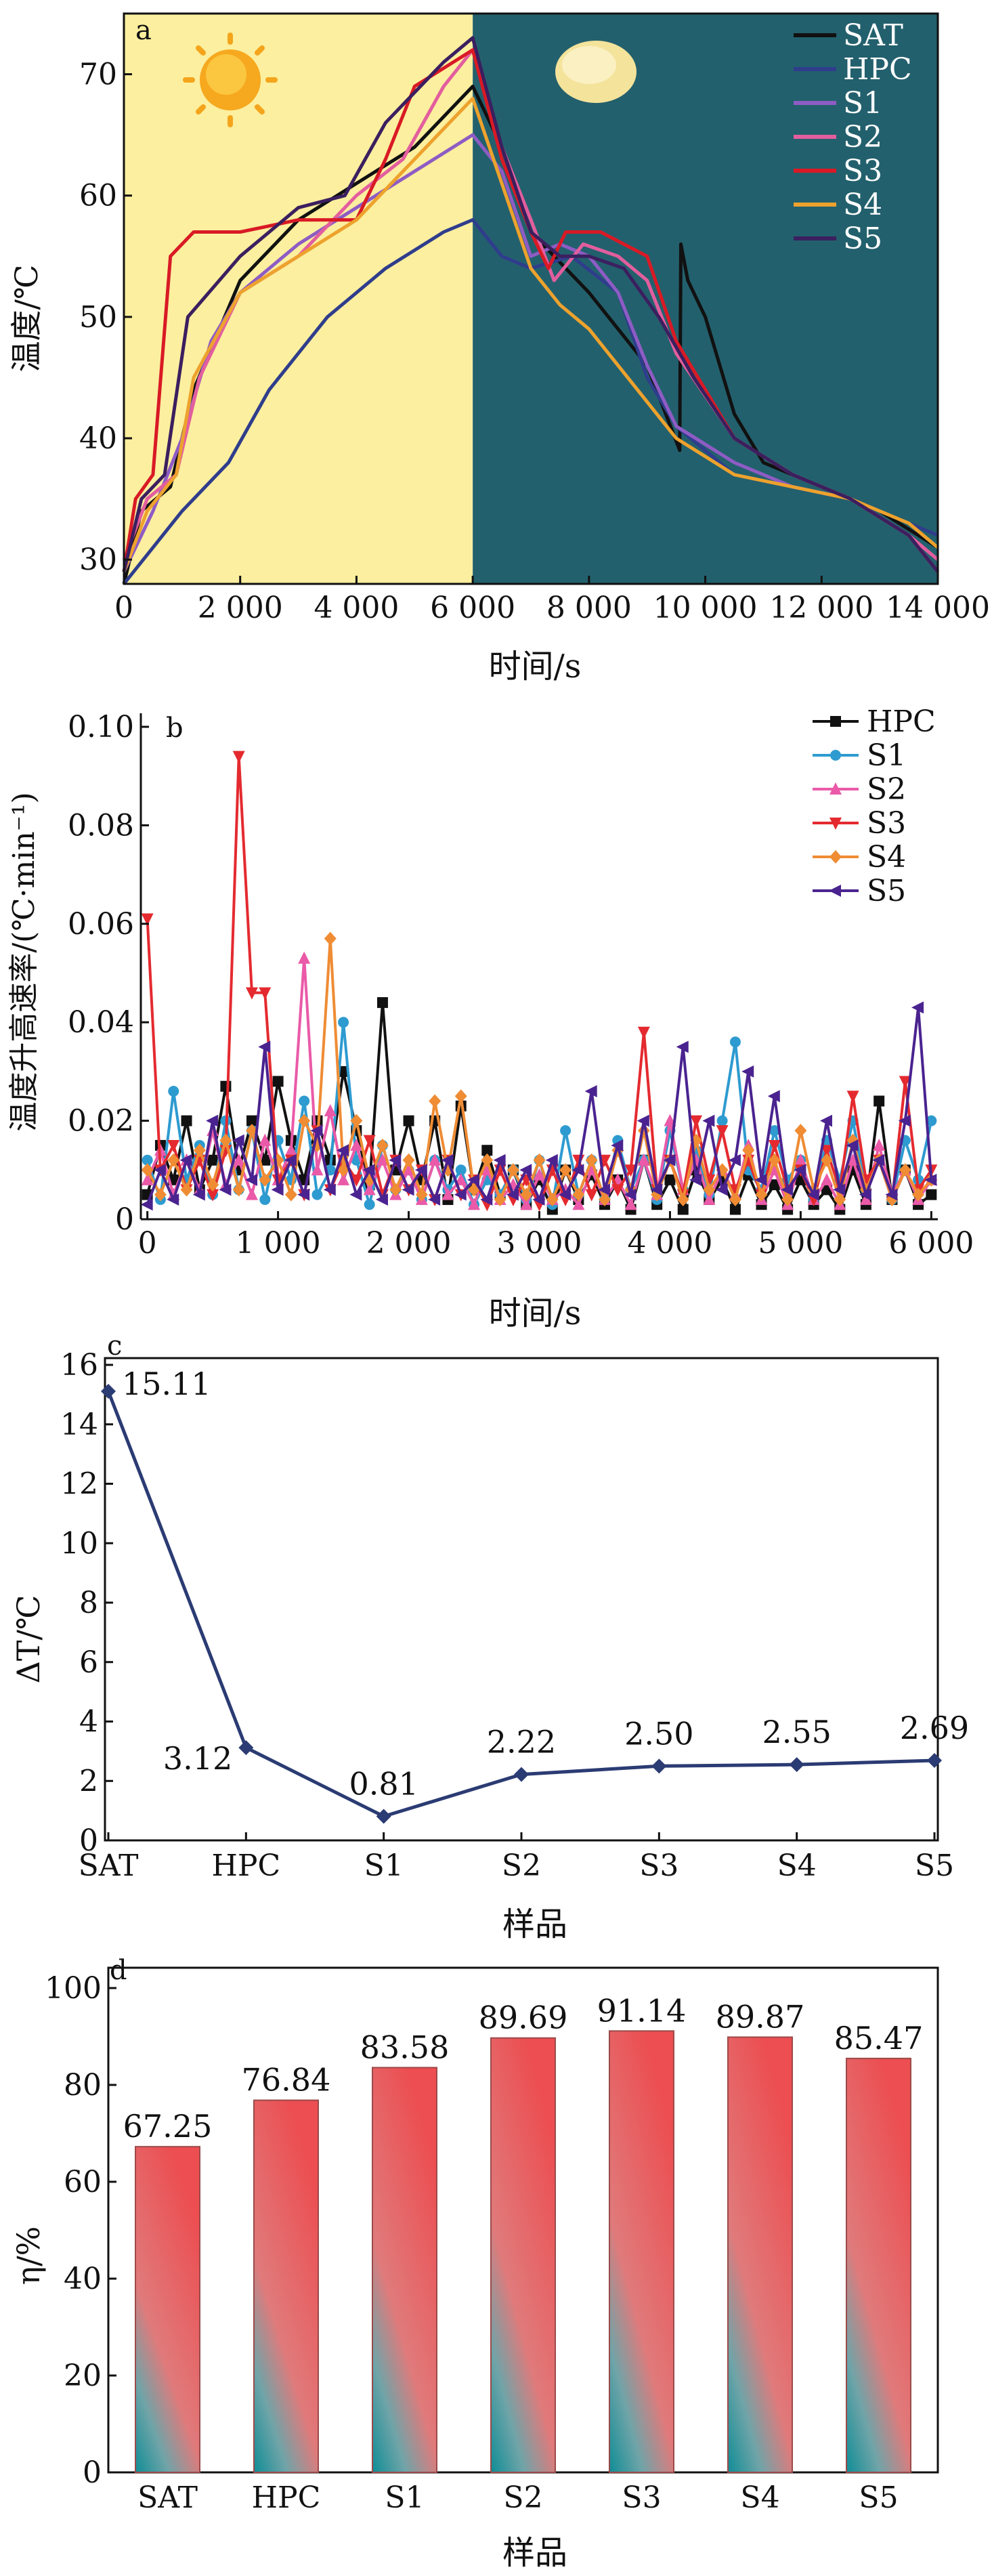  Describe the element at coordinates (92, 2472) in the screenshot. I see `panel-d-y-tick-label: 0` at that location.